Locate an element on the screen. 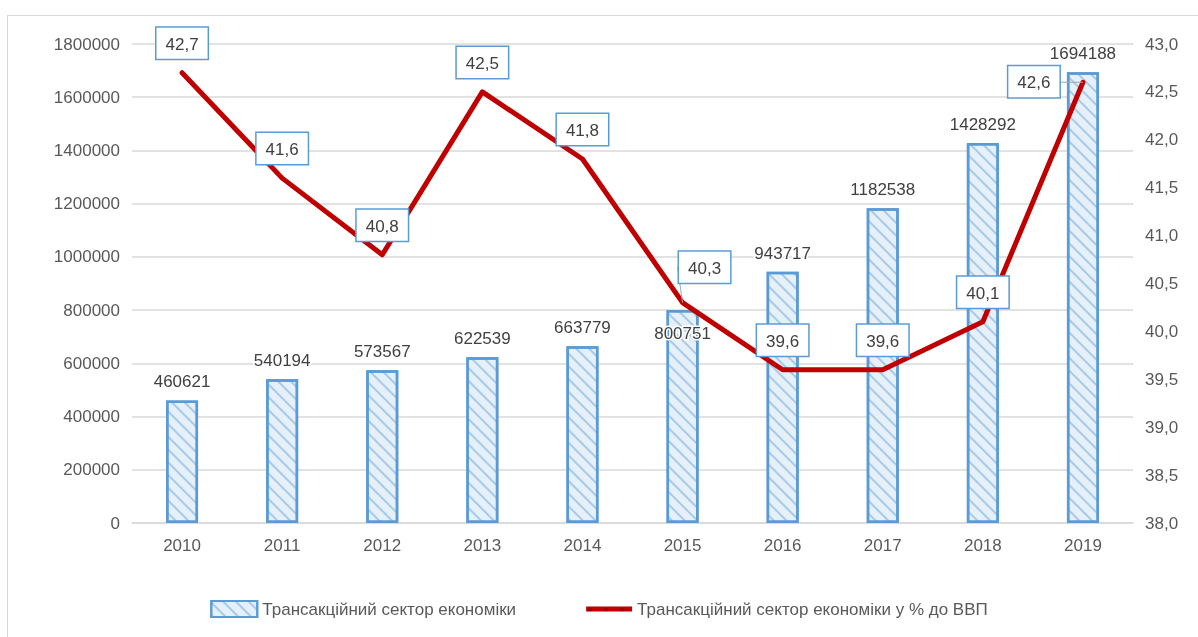 The width and height of the screenshot is (1198, 637). y2-tick-label: 39,5 is located at coordinates (1162, 379).